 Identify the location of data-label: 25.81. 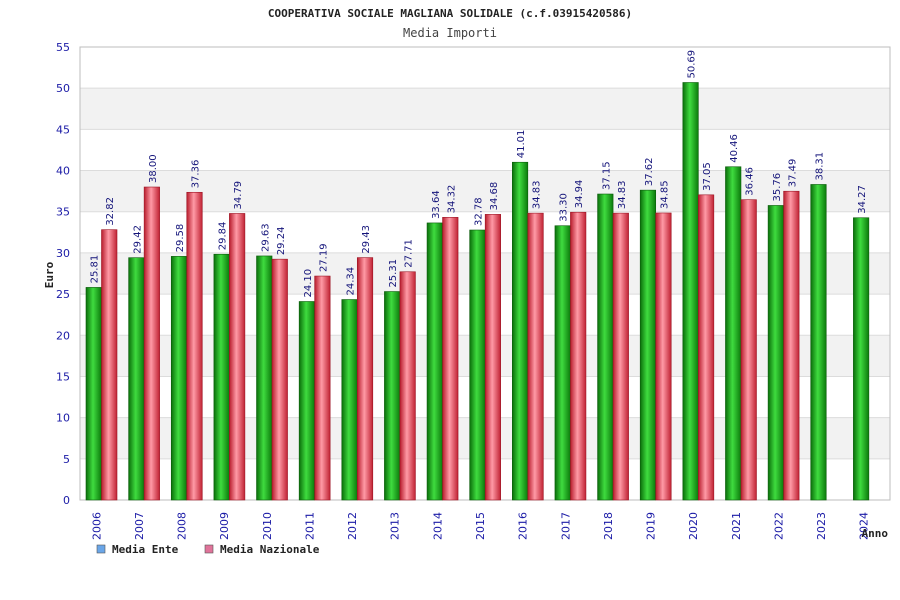
(95, 269).